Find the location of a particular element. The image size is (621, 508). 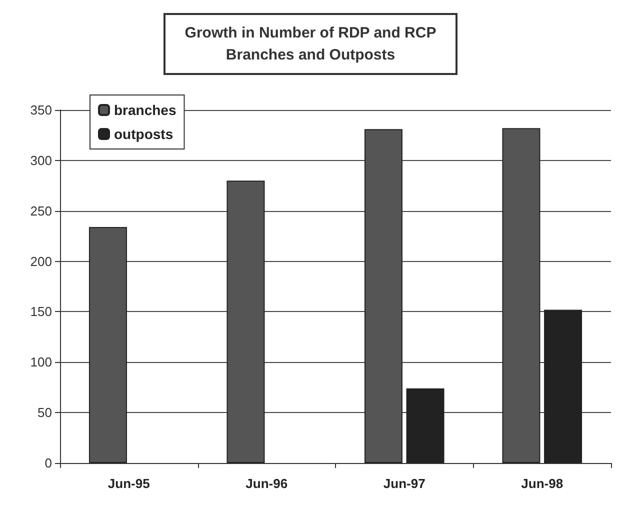

legend-label: outposts is located at coordinates (144, 134).